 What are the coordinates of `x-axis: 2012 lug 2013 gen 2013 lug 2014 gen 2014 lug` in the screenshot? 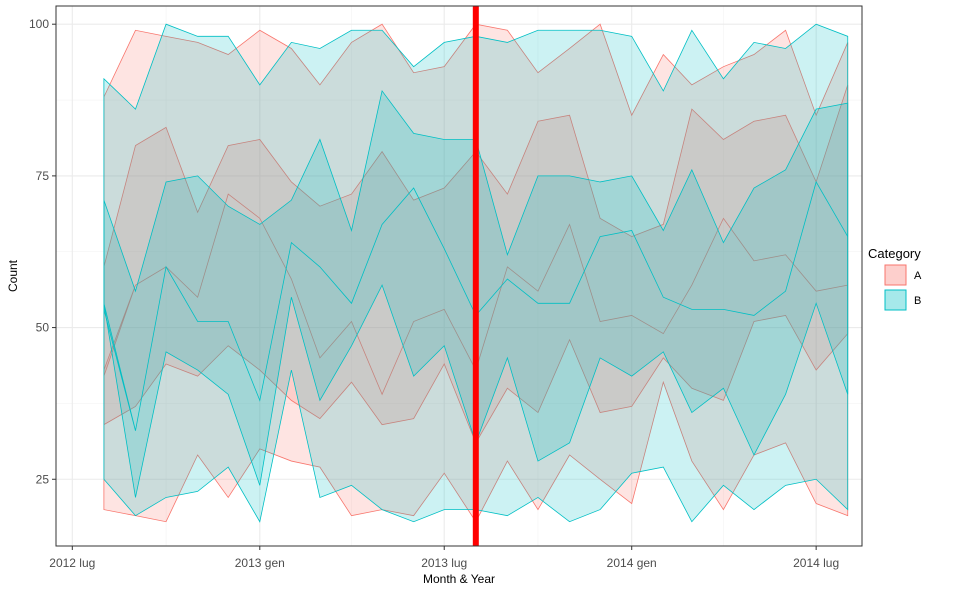 It's located at (444, 558).